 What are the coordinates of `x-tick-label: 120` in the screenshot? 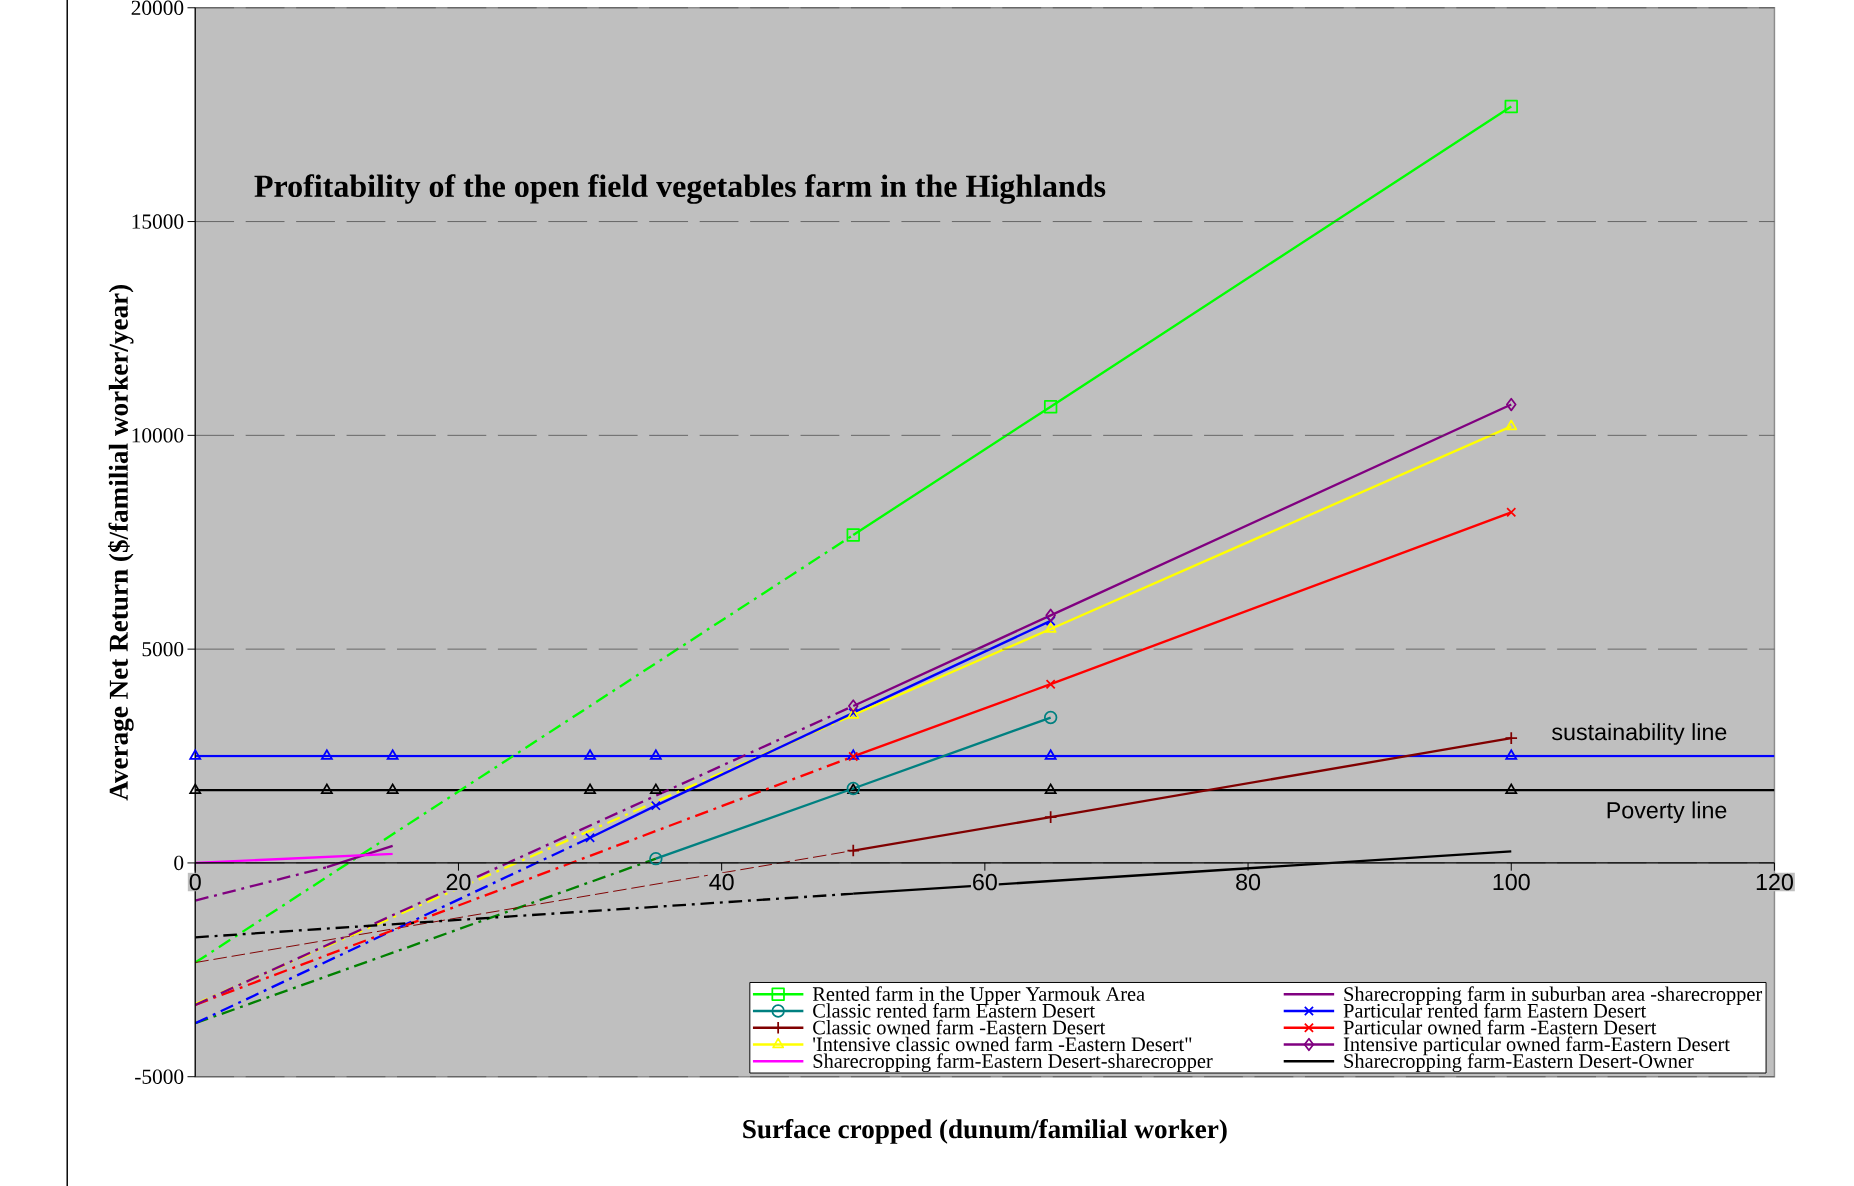 It's located at (1774, 882).